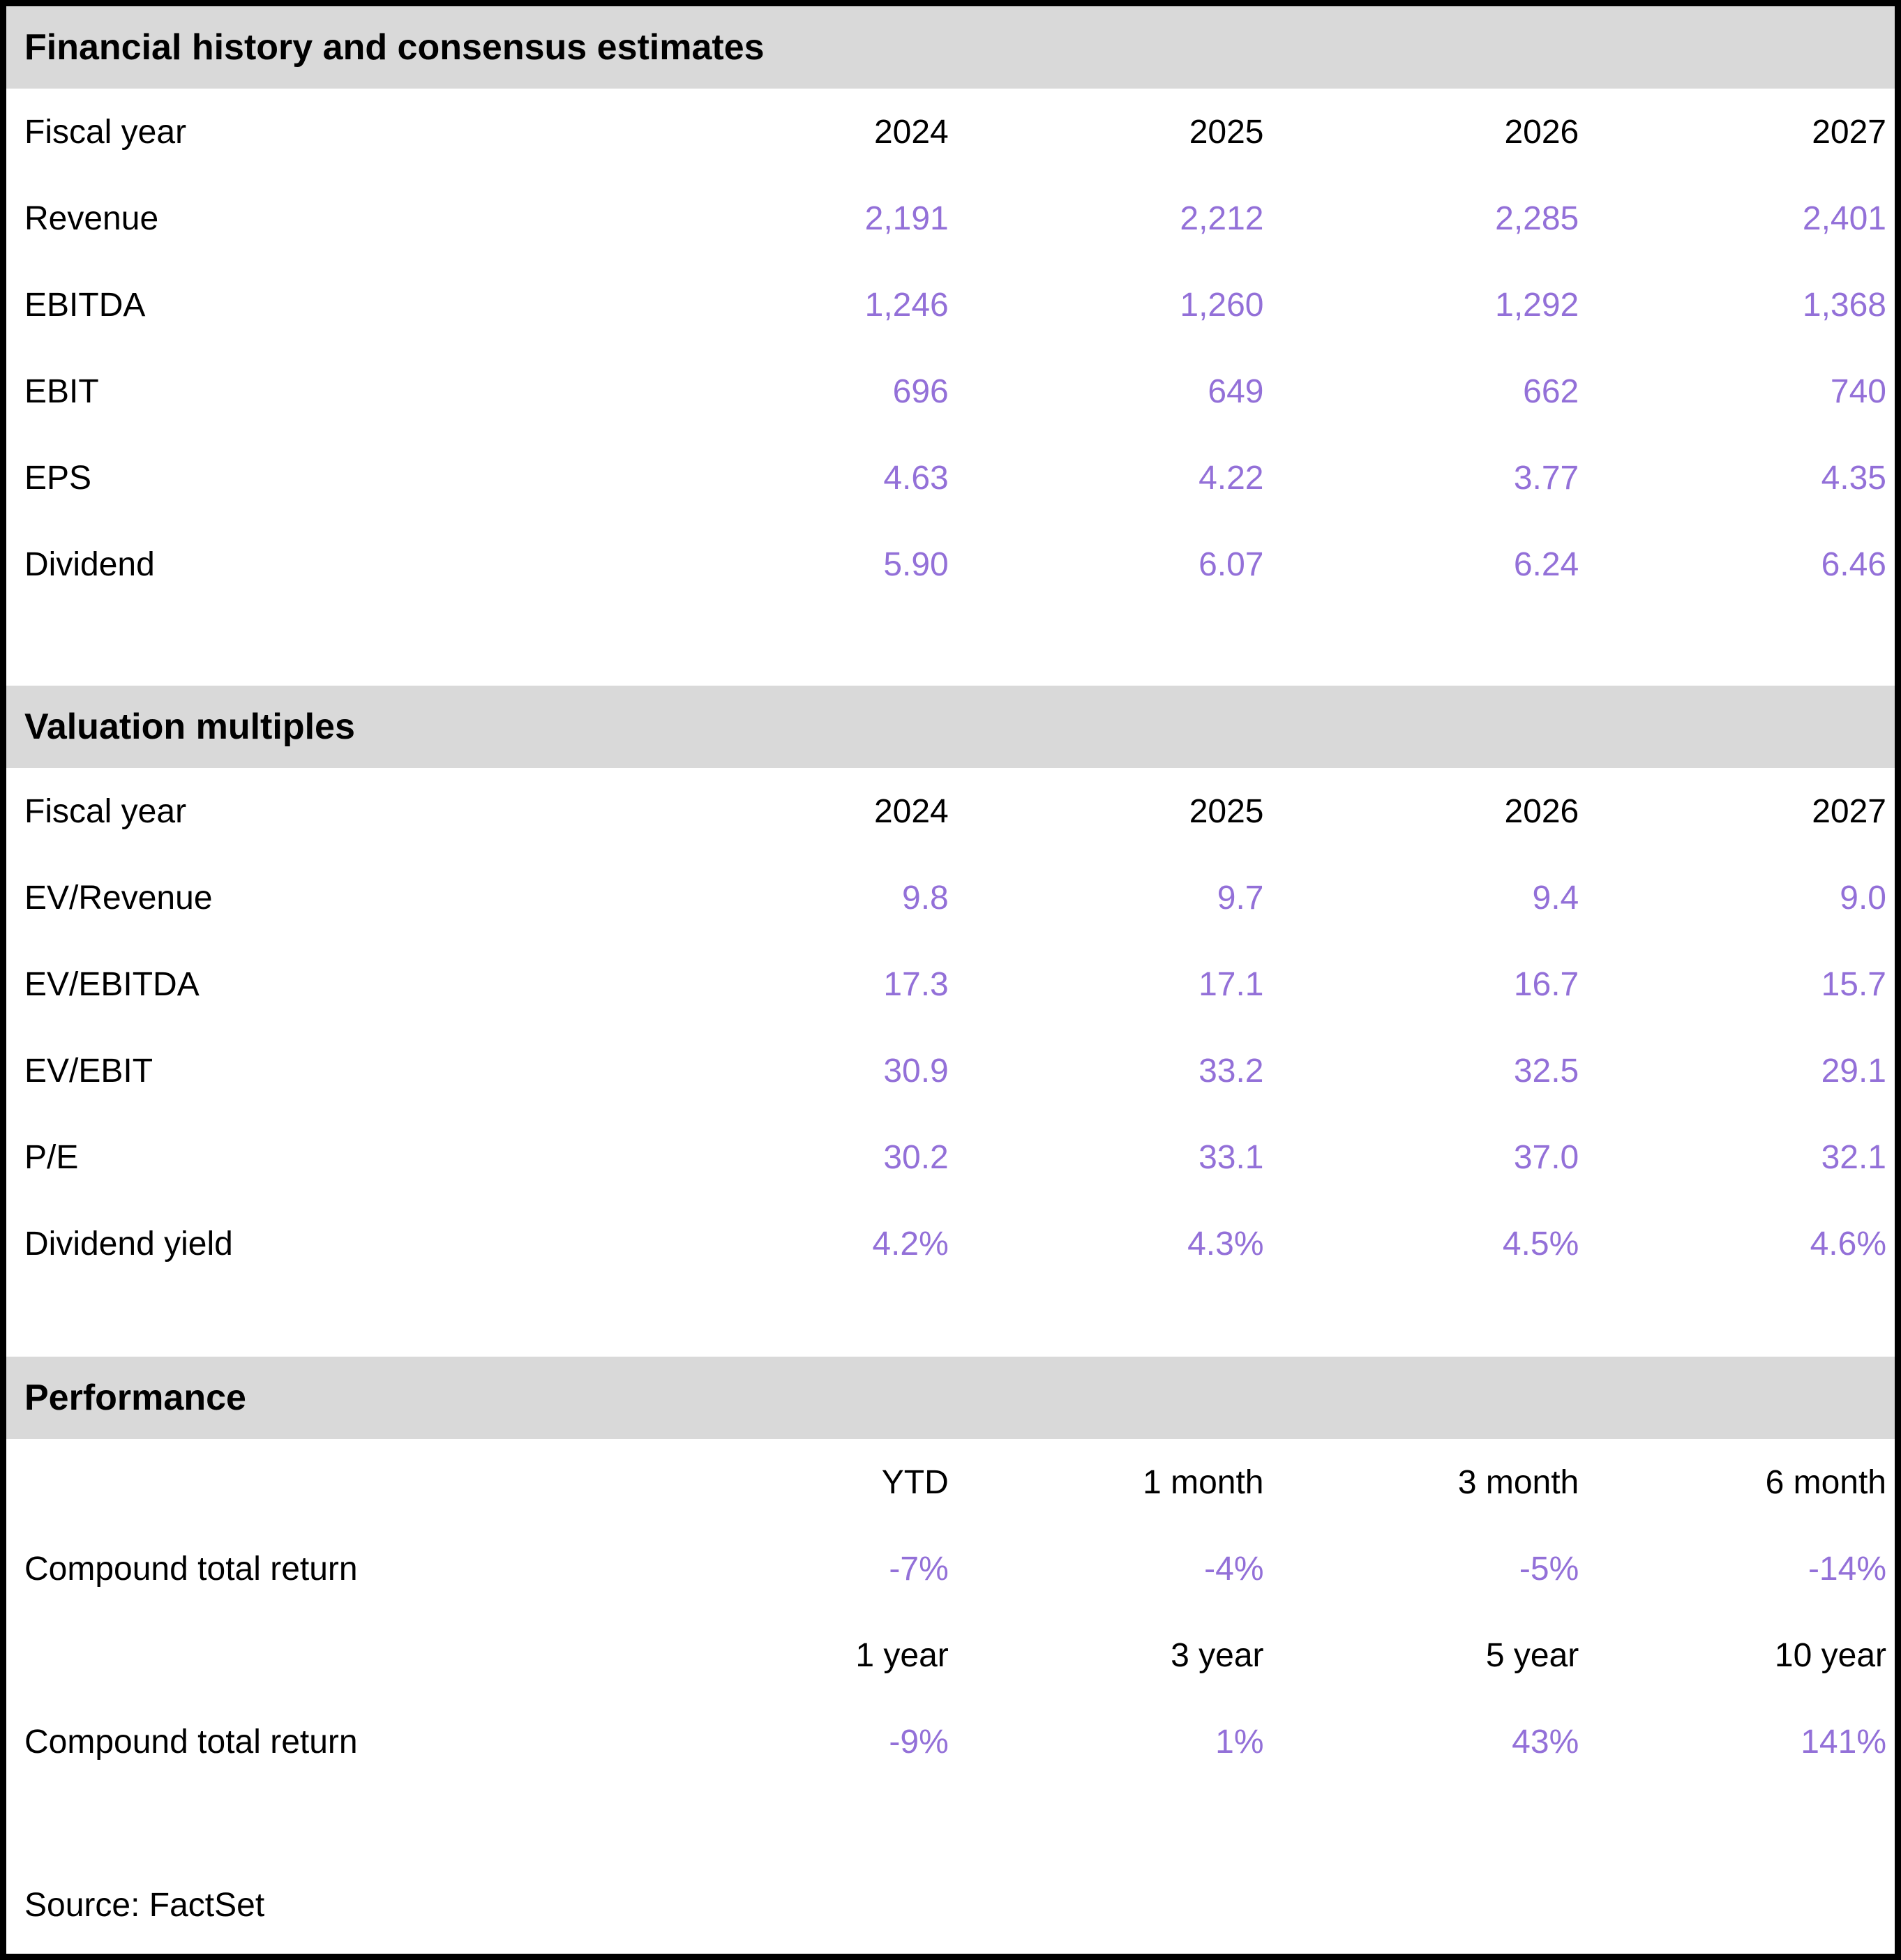 Image resolution: width=1901 pixels, height=1960 pixels. Describe the element at coordinates (1843, 1742) in the screenshot. I see `value-cell: 141%` at that location.